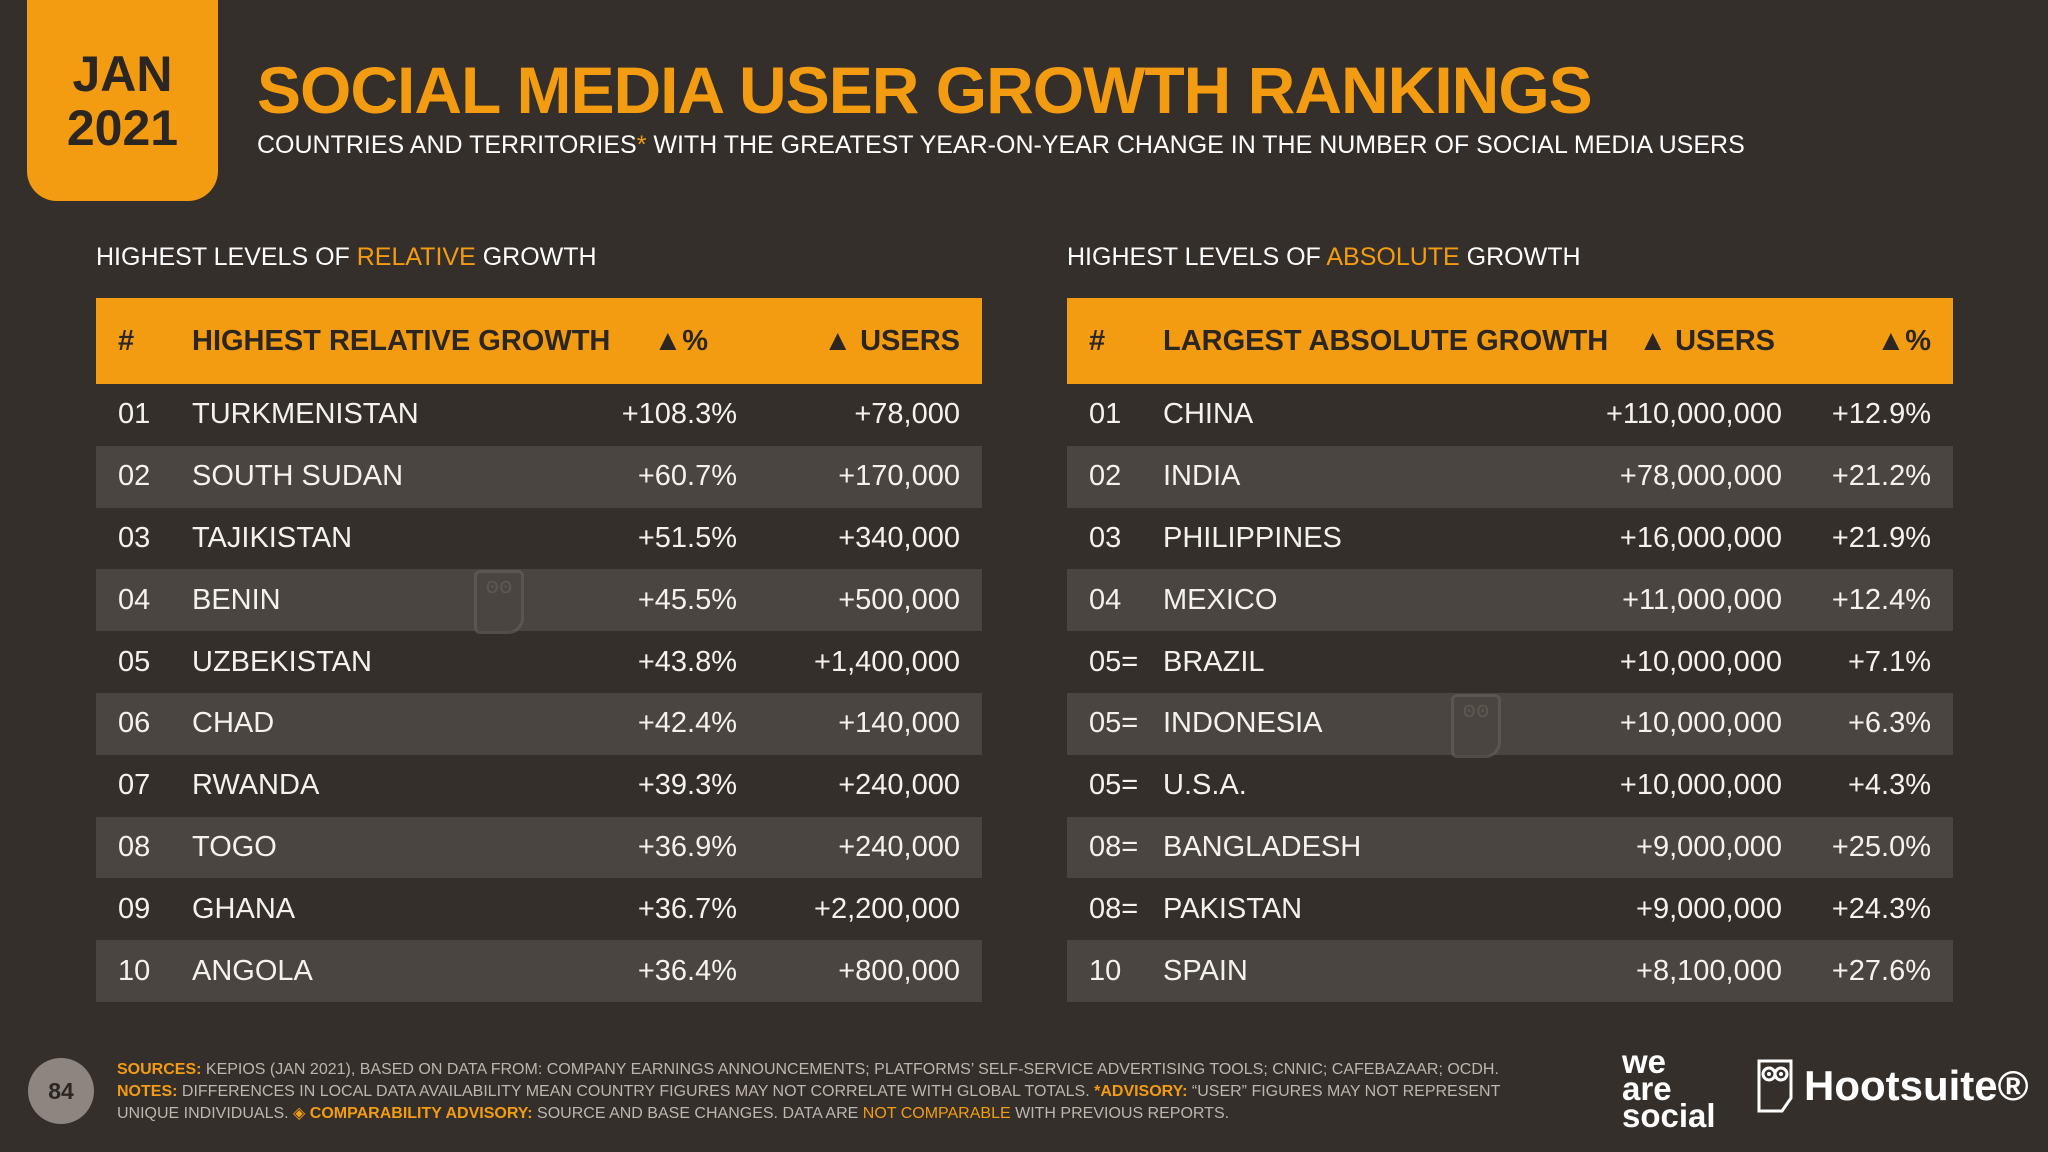 The height and width of the screenshot is (1152, 2048). I want to click on row-rank: 06, so click(134, 723).